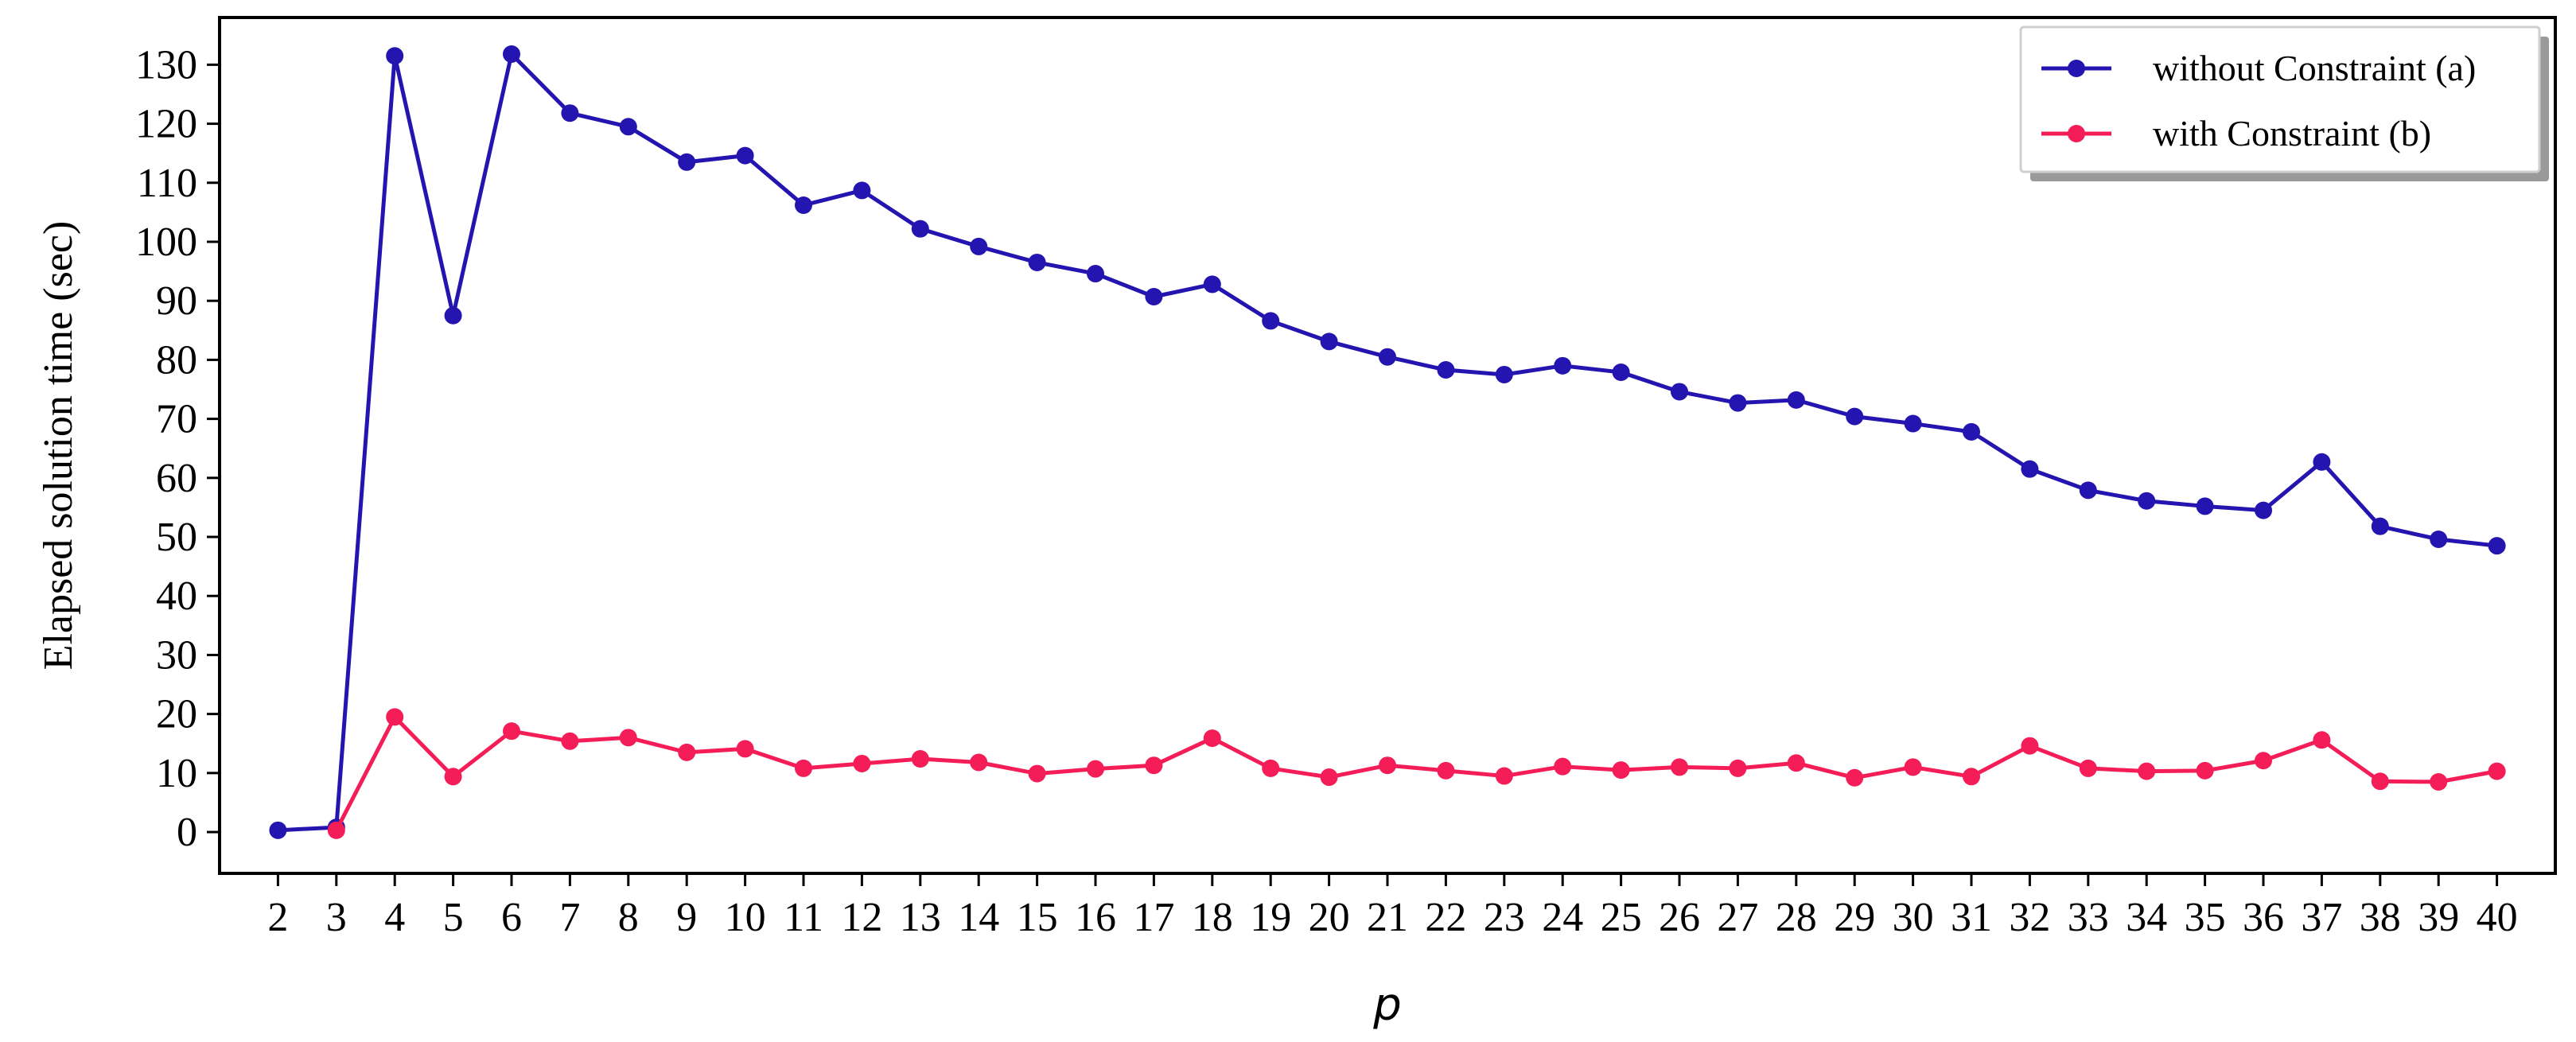 The image size is (2576, 1042). What do you see at coordinates (1505, 917) in the screenshot?
I see `x-tick-label: 23` at bounding box center [1505, 917].